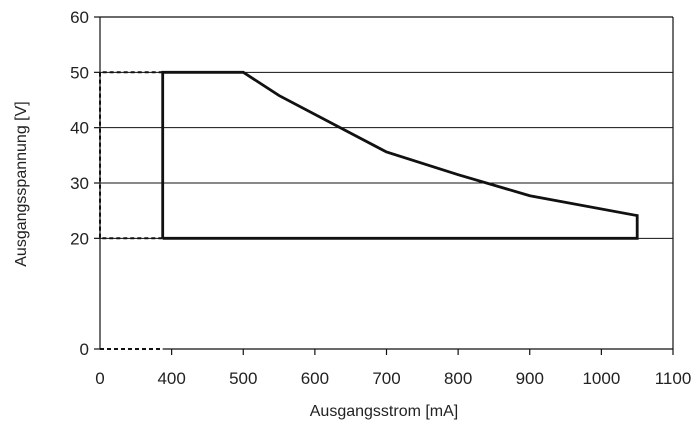 This screenshot has width=697, height=426. Describe the element at coordinates (673, 378) in the screenshot. I see `x-tick-label-1100: 1100` at that location.